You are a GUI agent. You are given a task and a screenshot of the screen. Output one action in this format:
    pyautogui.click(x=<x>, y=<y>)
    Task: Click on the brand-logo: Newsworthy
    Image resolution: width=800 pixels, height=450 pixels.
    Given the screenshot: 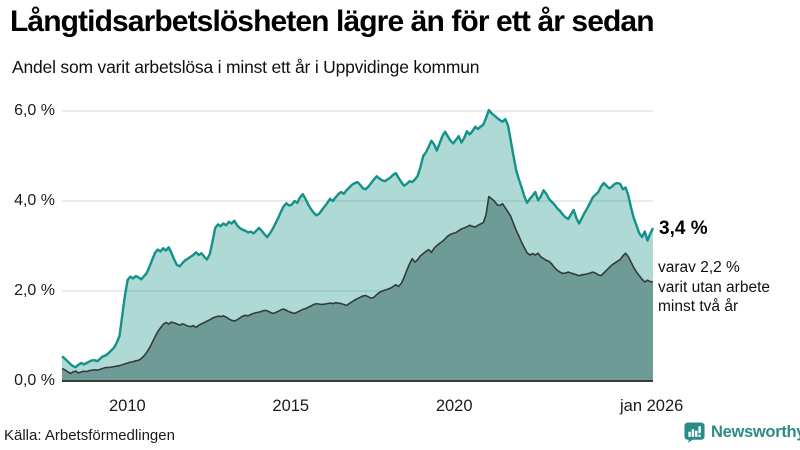 What is the action you would take?
    pyautogui.click(x=741, y=432)
    